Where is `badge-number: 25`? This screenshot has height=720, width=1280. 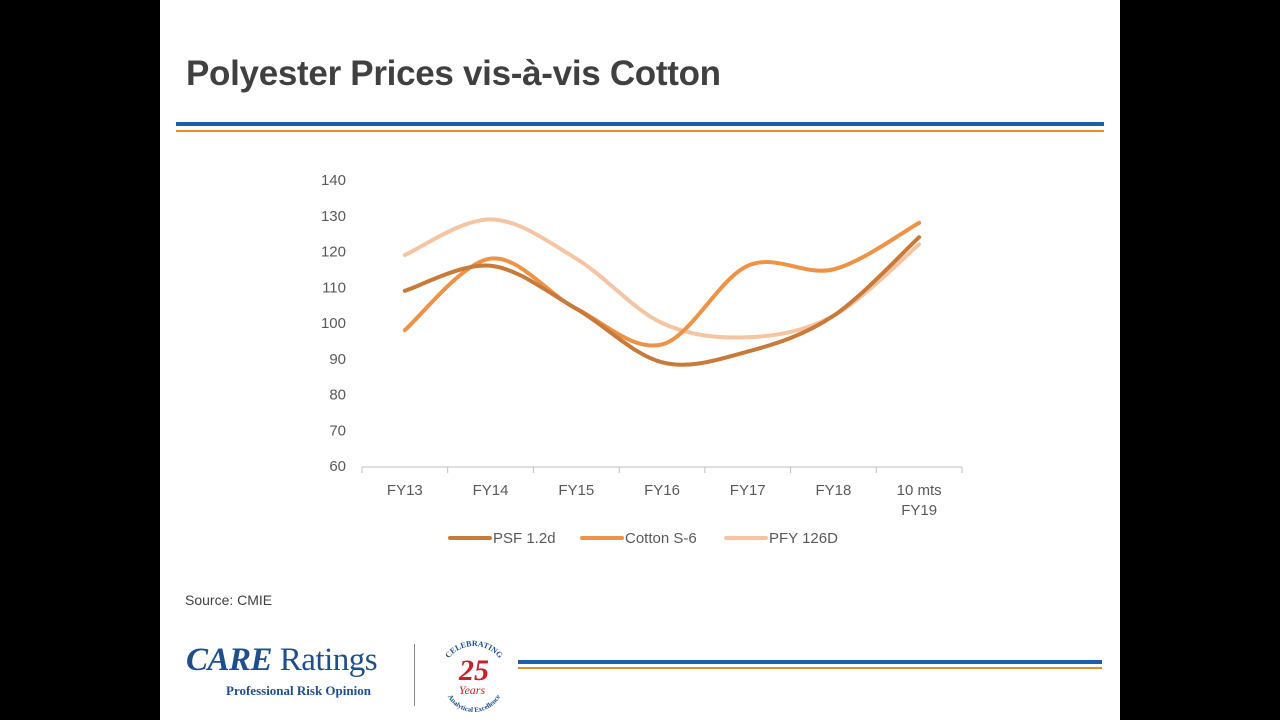
badge-number: 25 is located at coordinates (473, 670).